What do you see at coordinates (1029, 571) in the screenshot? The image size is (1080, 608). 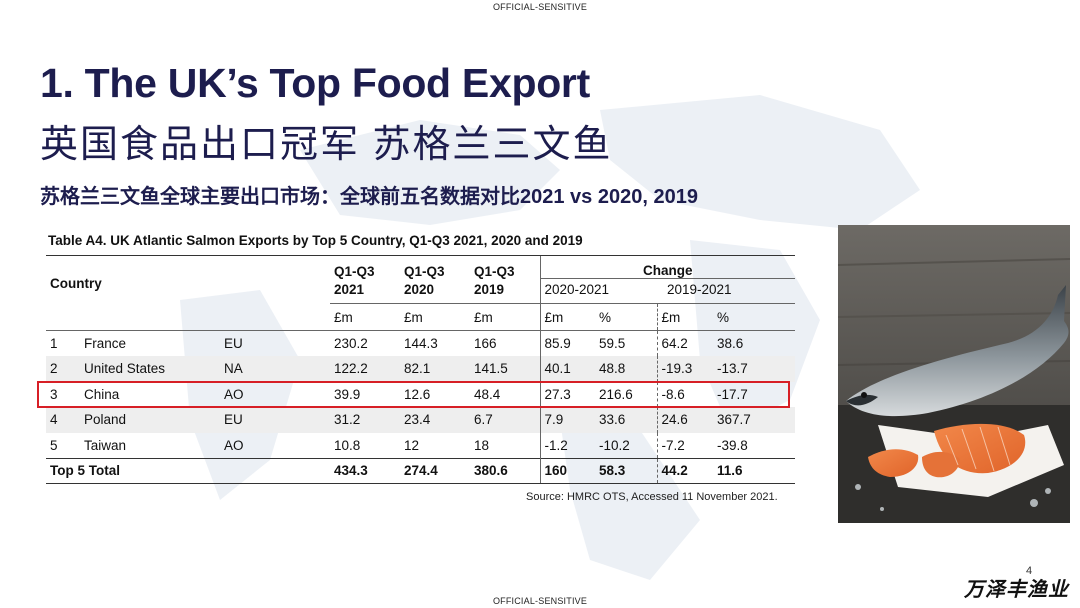 I see `page-number: 4` at bounding box center [1029, 571].